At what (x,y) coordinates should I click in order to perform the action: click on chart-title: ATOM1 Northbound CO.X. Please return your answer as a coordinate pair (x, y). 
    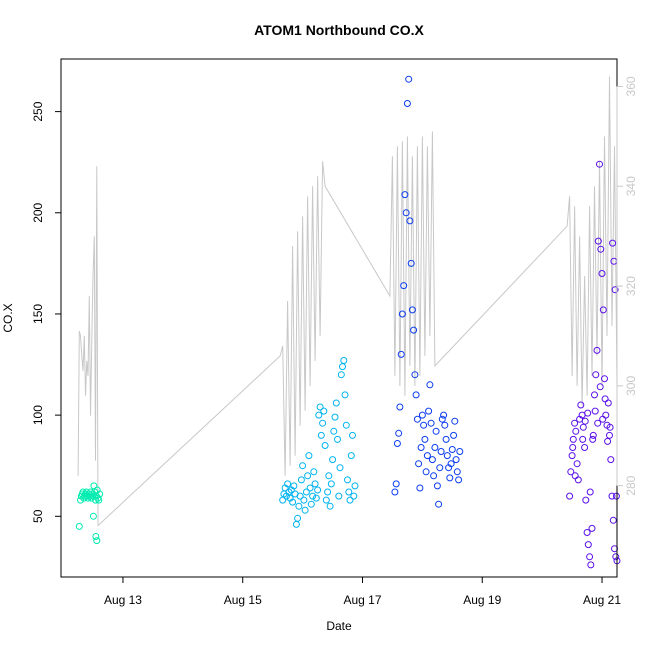
    Looking at the image, I should click on (339, 30).